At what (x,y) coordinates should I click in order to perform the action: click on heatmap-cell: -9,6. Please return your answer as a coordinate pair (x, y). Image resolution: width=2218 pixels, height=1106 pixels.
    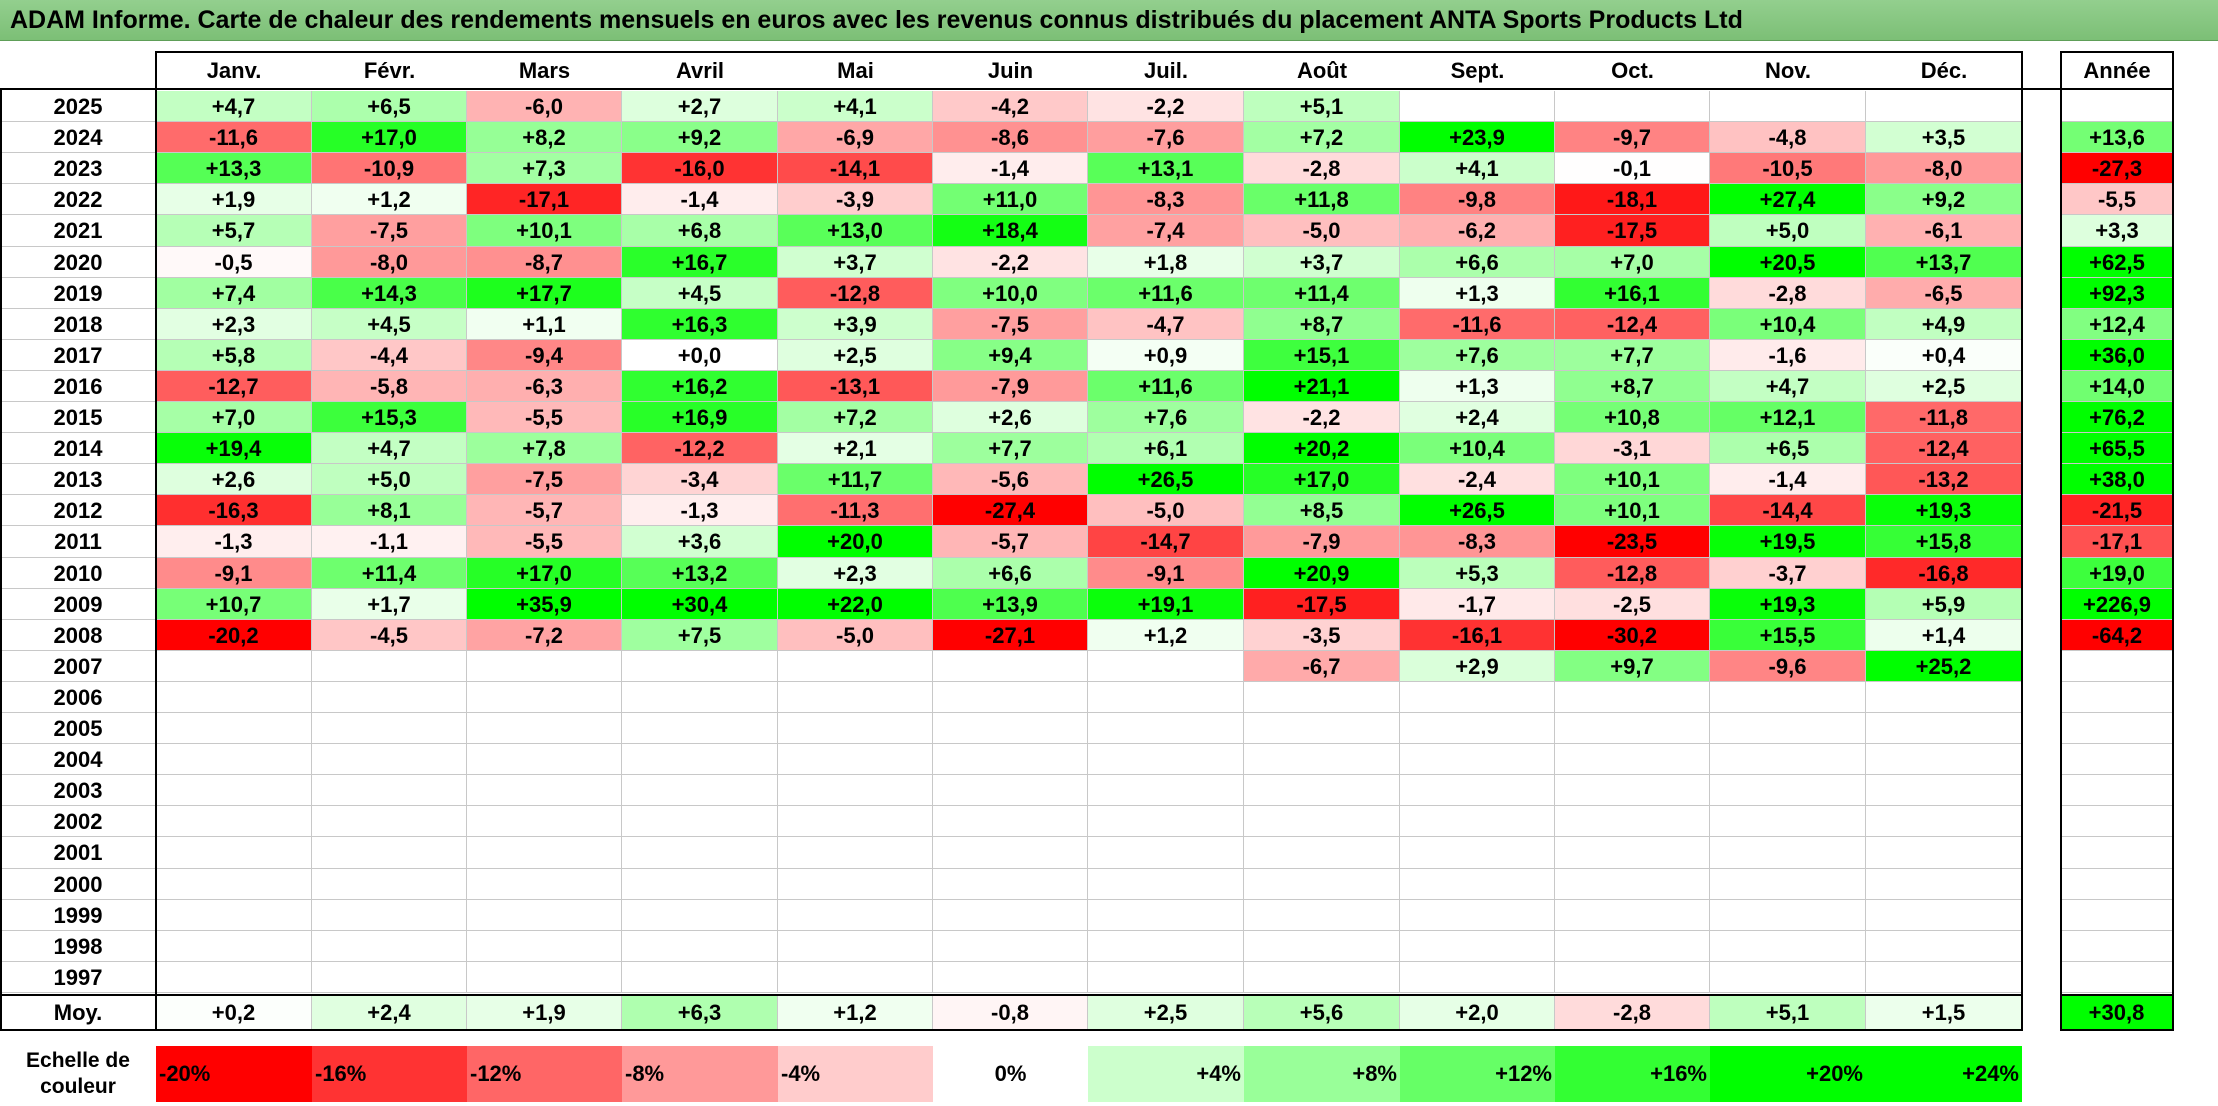
    Looking at the image, I should click on (1788, 666).